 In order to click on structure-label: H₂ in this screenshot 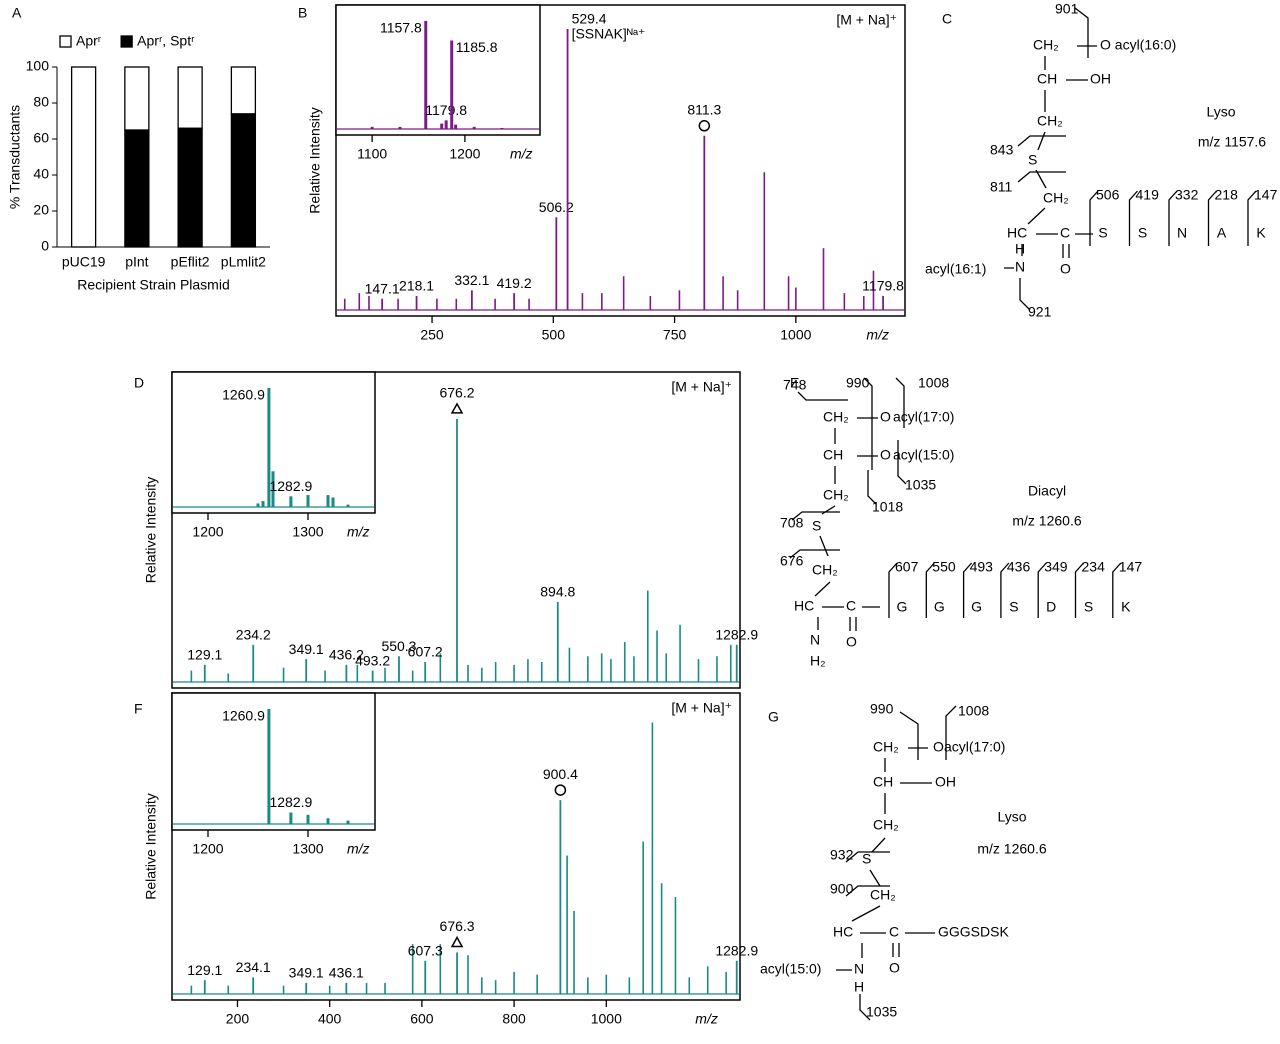, I will do `click(818, 661)`.